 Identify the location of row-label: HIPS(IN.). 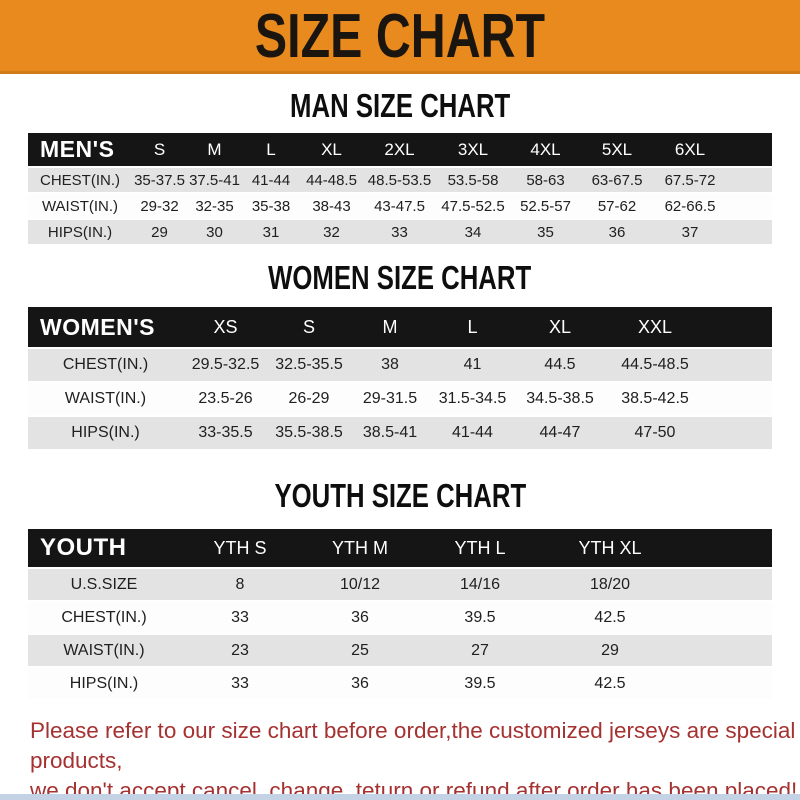
(105, 433).